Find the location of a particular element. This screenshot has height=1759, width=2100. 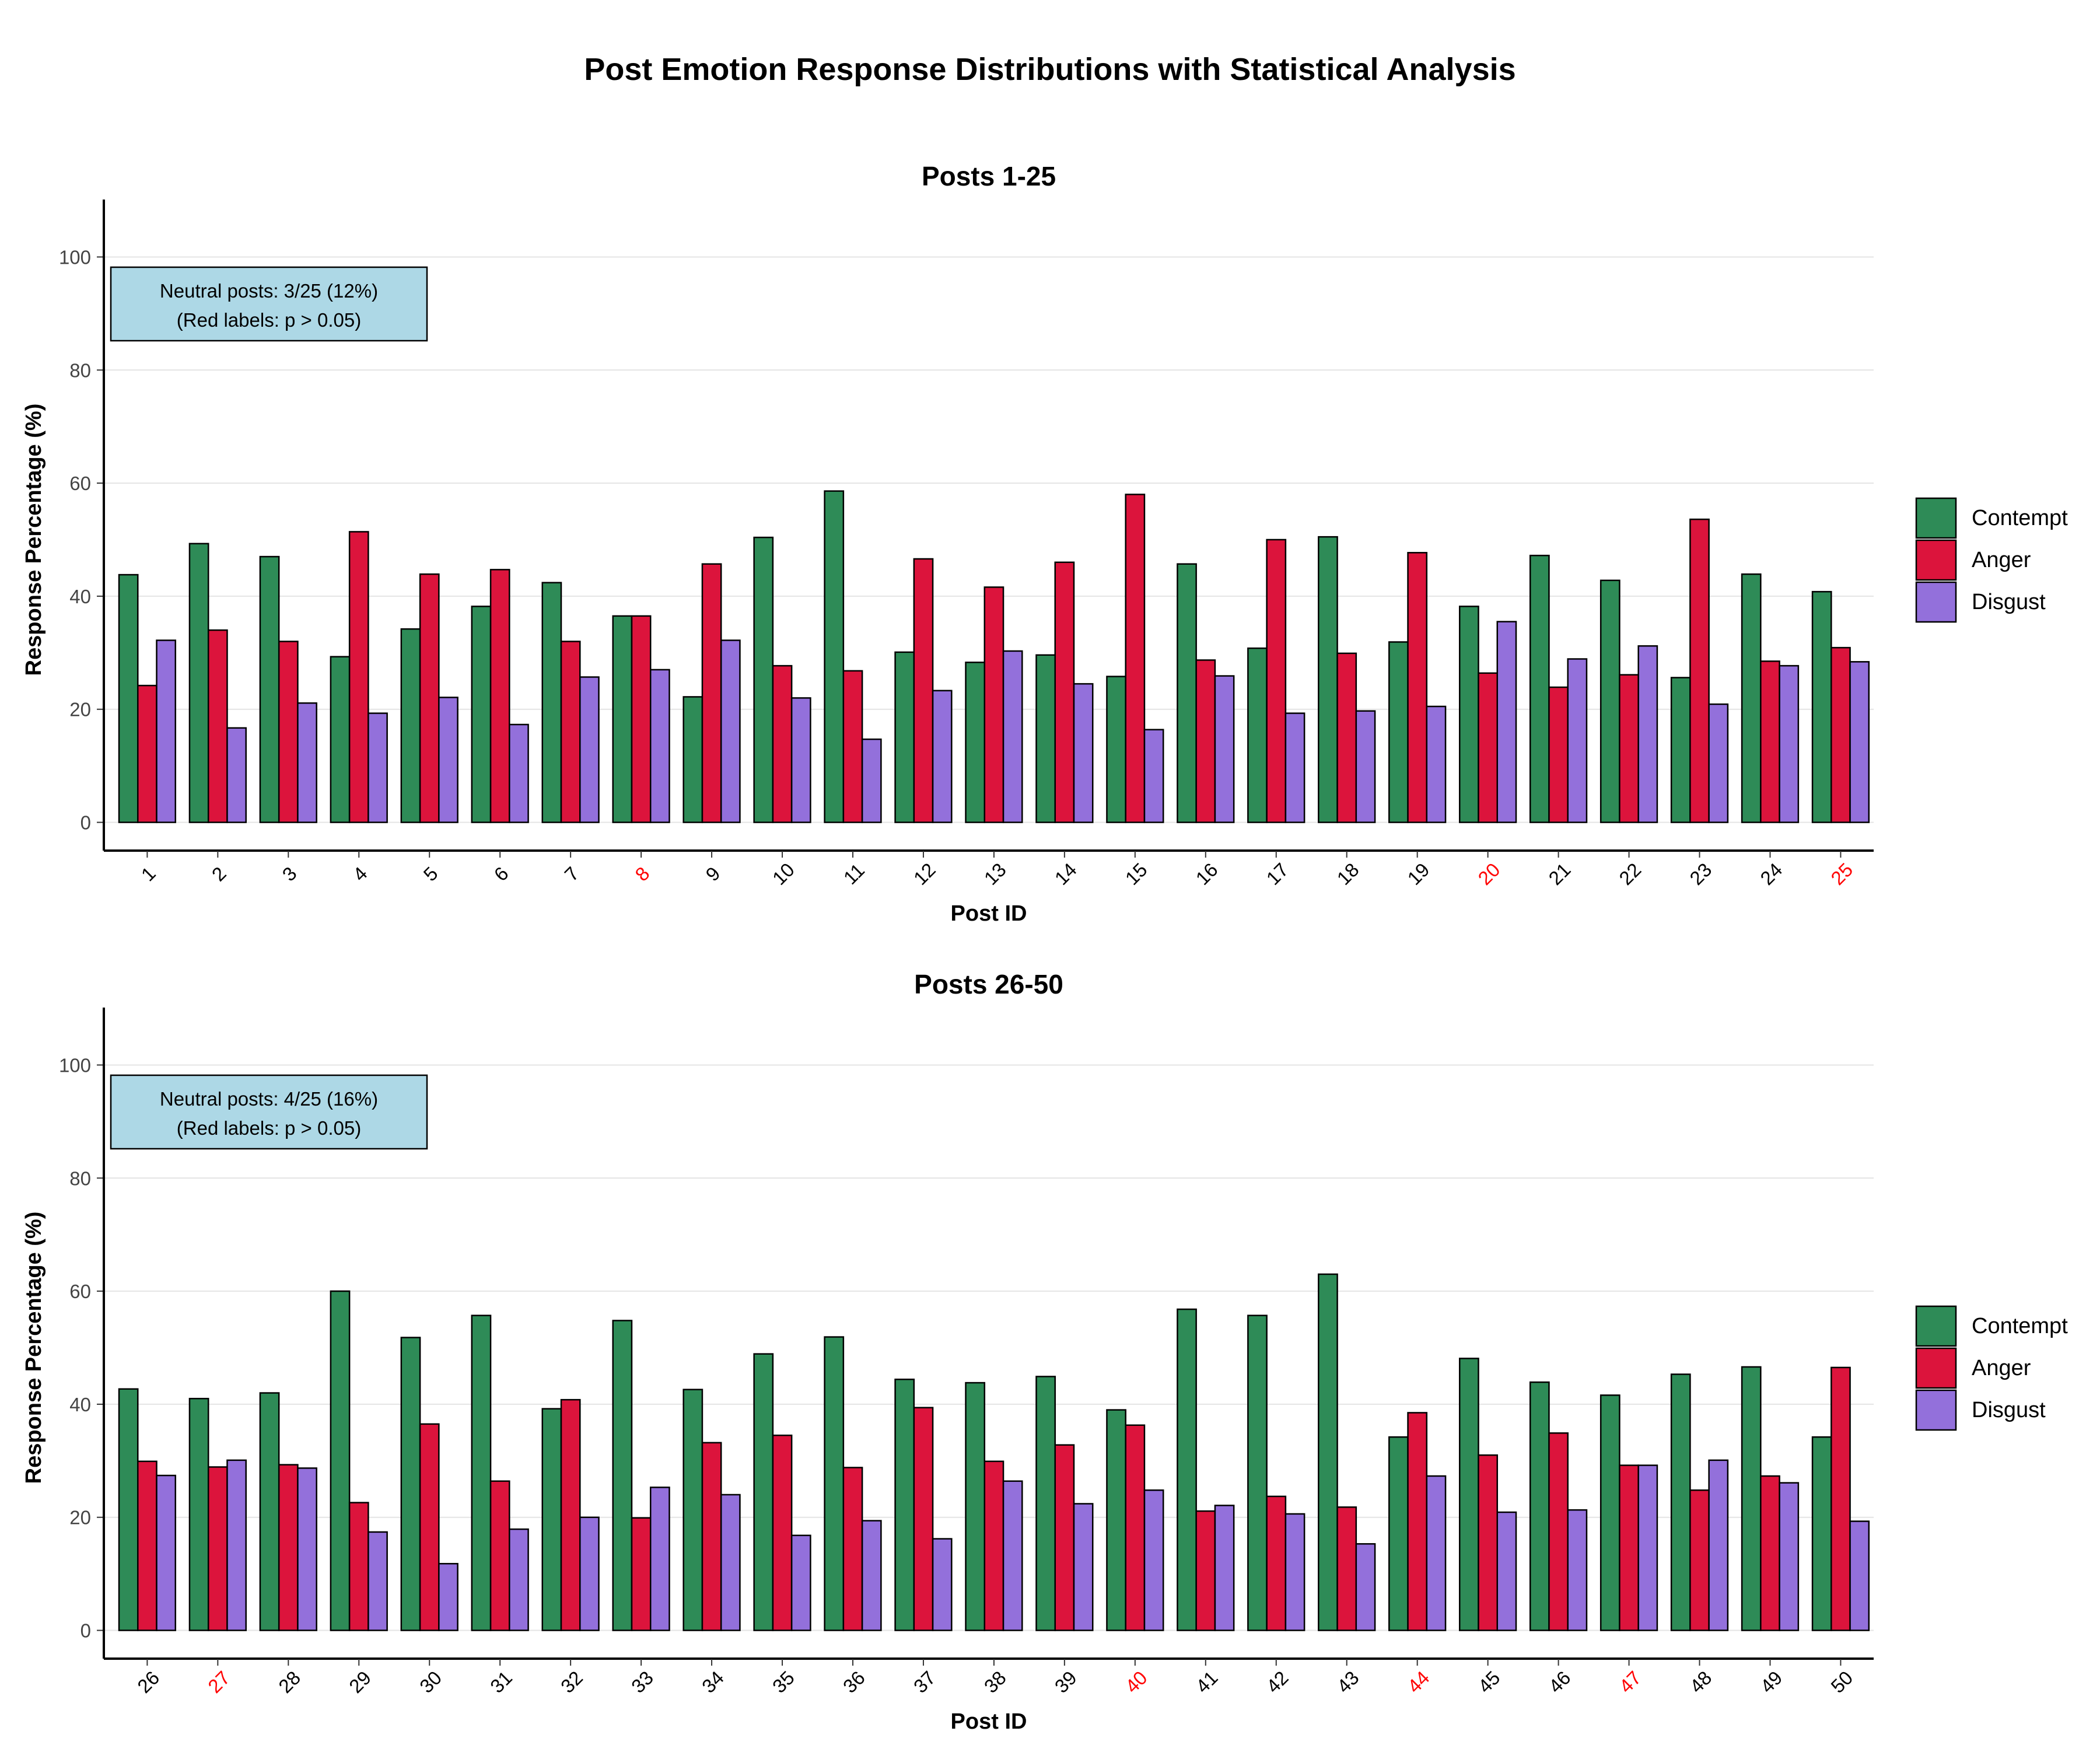

legend-label-contempt: Contempt is located at coordinates (2020, 518).